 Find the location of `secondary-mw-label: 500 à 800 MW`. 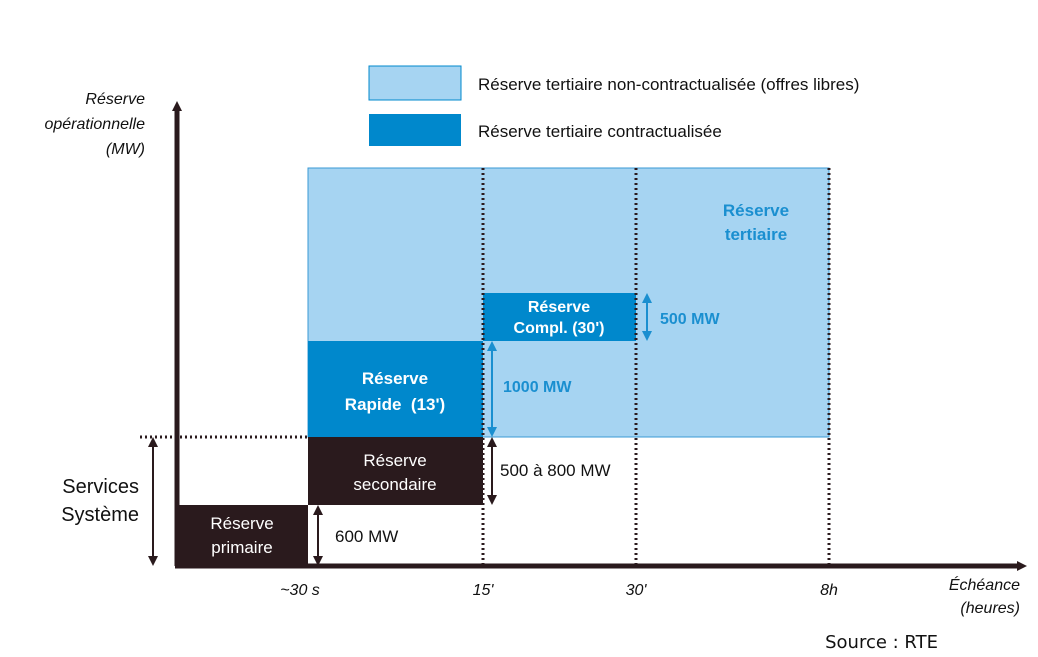

secondary-mw-label: 500 à 800 MW is located at coordinates (555, 470).